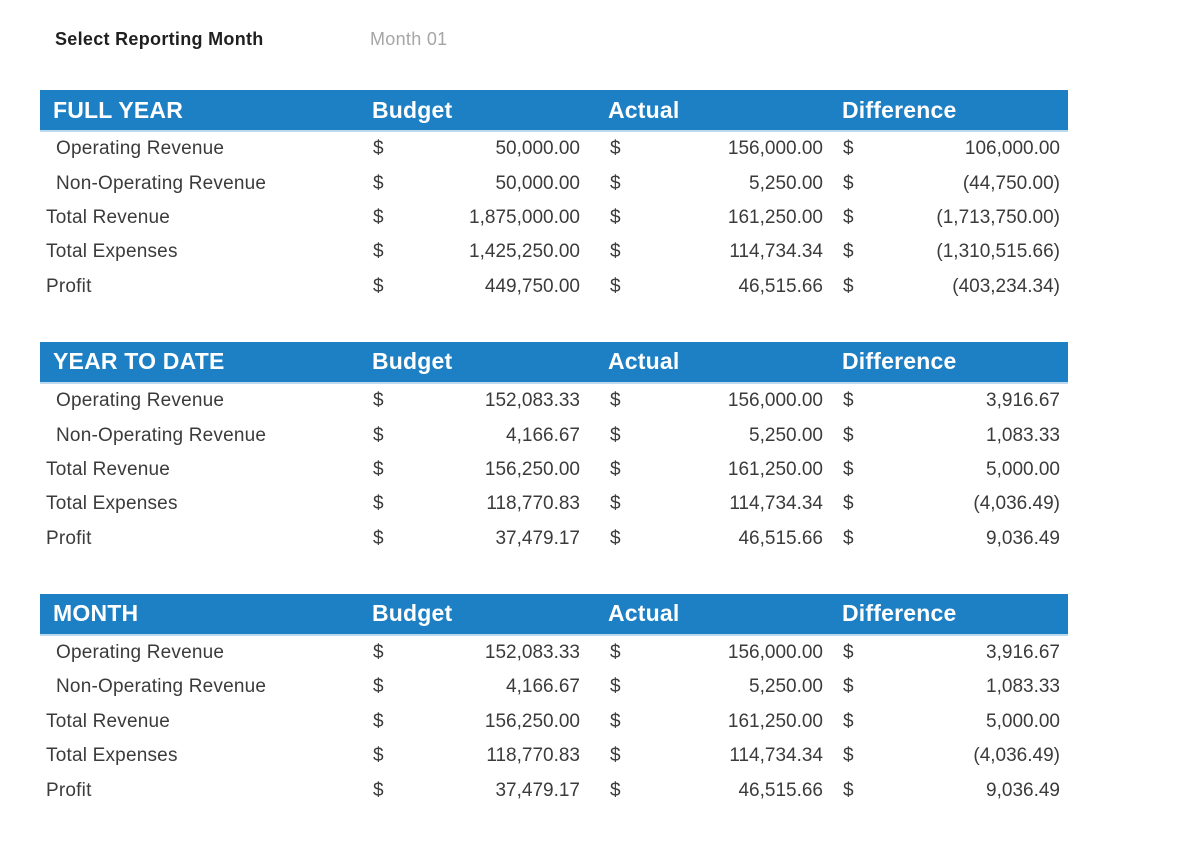 Image resolution: width=1200 pixels, height=846 pixels. What do you see at coordinates (140, 653) in the screenshot?
I see `row-label: Operating Revenue` at bounding box center [140, 653].